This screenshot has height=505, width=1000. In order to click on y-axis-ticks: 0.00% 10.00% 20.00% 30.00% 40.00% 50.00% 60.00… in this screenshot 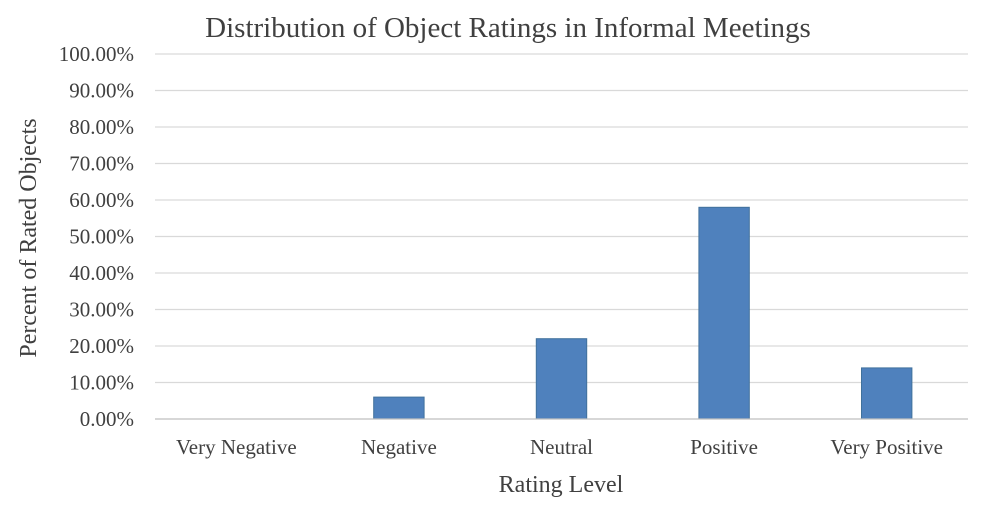, I will do `click(96, 236)`.